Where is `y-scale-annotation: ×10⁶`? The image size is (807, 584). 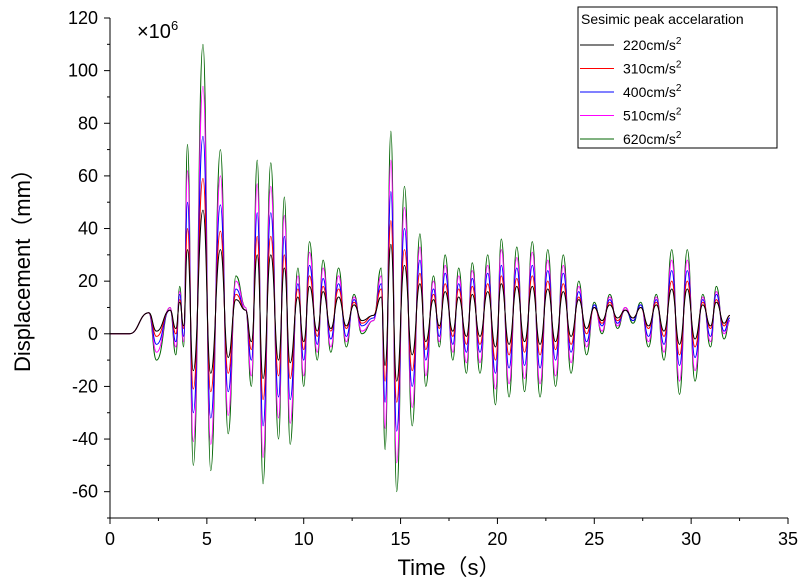 y-scale-annotation: ×10⁶ is located at coordinates (157, 30).